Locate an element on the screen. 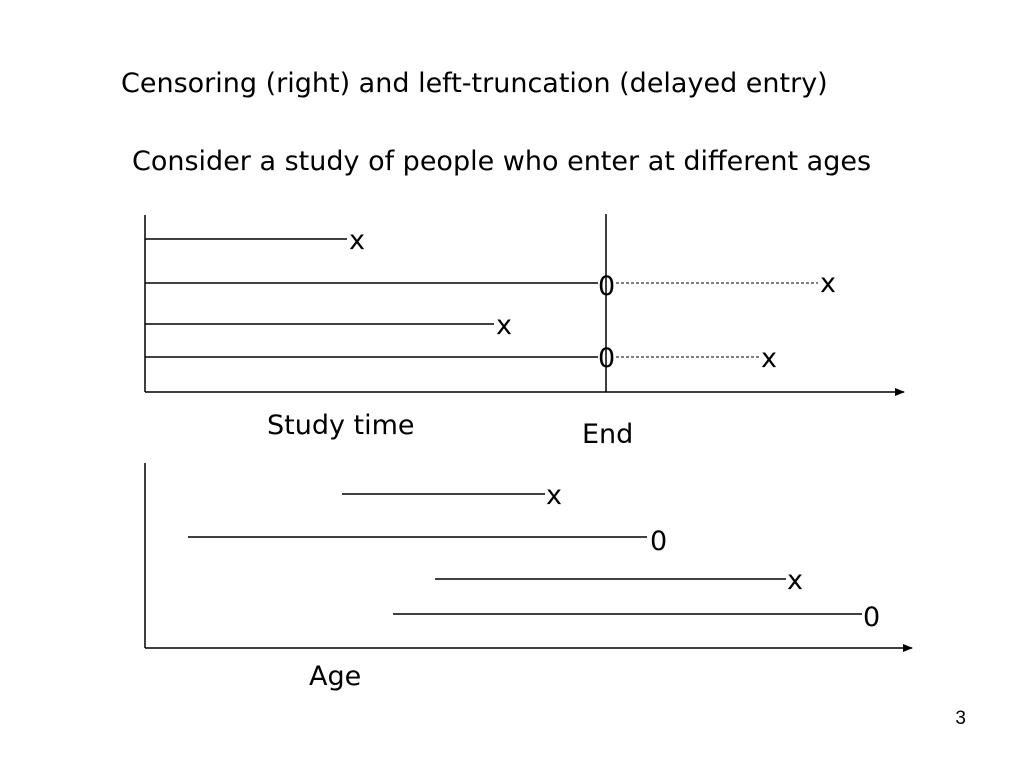  study-row-4-event-marker: x is located at coordinates (769, 358).